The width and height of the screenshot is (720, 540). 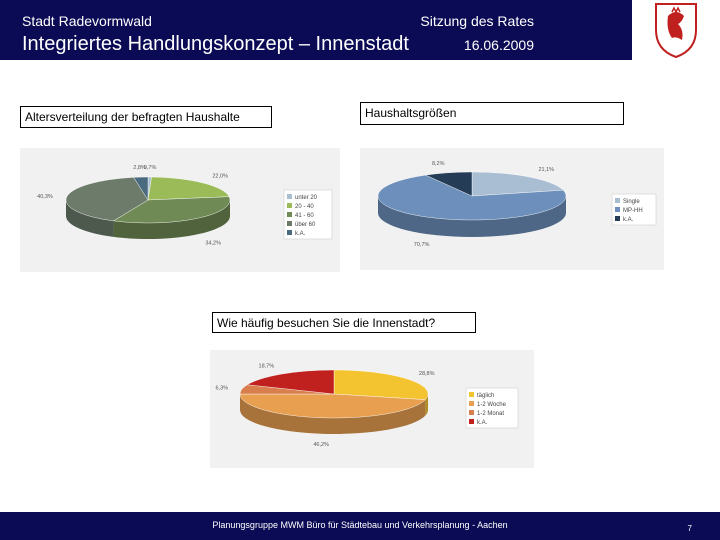 What do you see at coordinates (306, 198) in the screenshot?
I see `legend-label: unter 20` at bounding box center [306, 198].